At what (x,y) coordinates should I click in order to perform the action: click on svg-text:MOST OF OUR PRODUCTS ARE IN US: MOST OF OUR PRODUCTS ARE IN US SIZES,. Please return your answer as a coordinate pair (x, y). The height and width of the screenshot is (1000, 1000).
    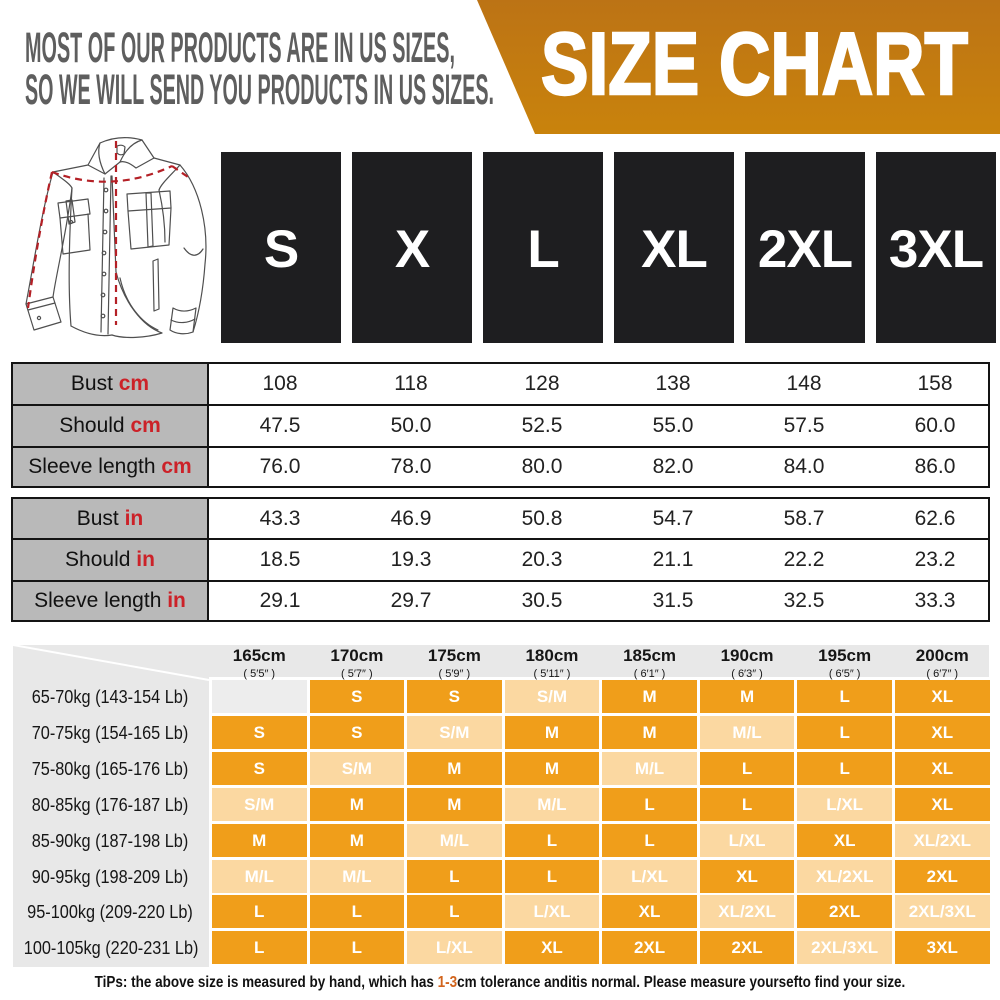
    Looking at the image, I should click on (240, 48).